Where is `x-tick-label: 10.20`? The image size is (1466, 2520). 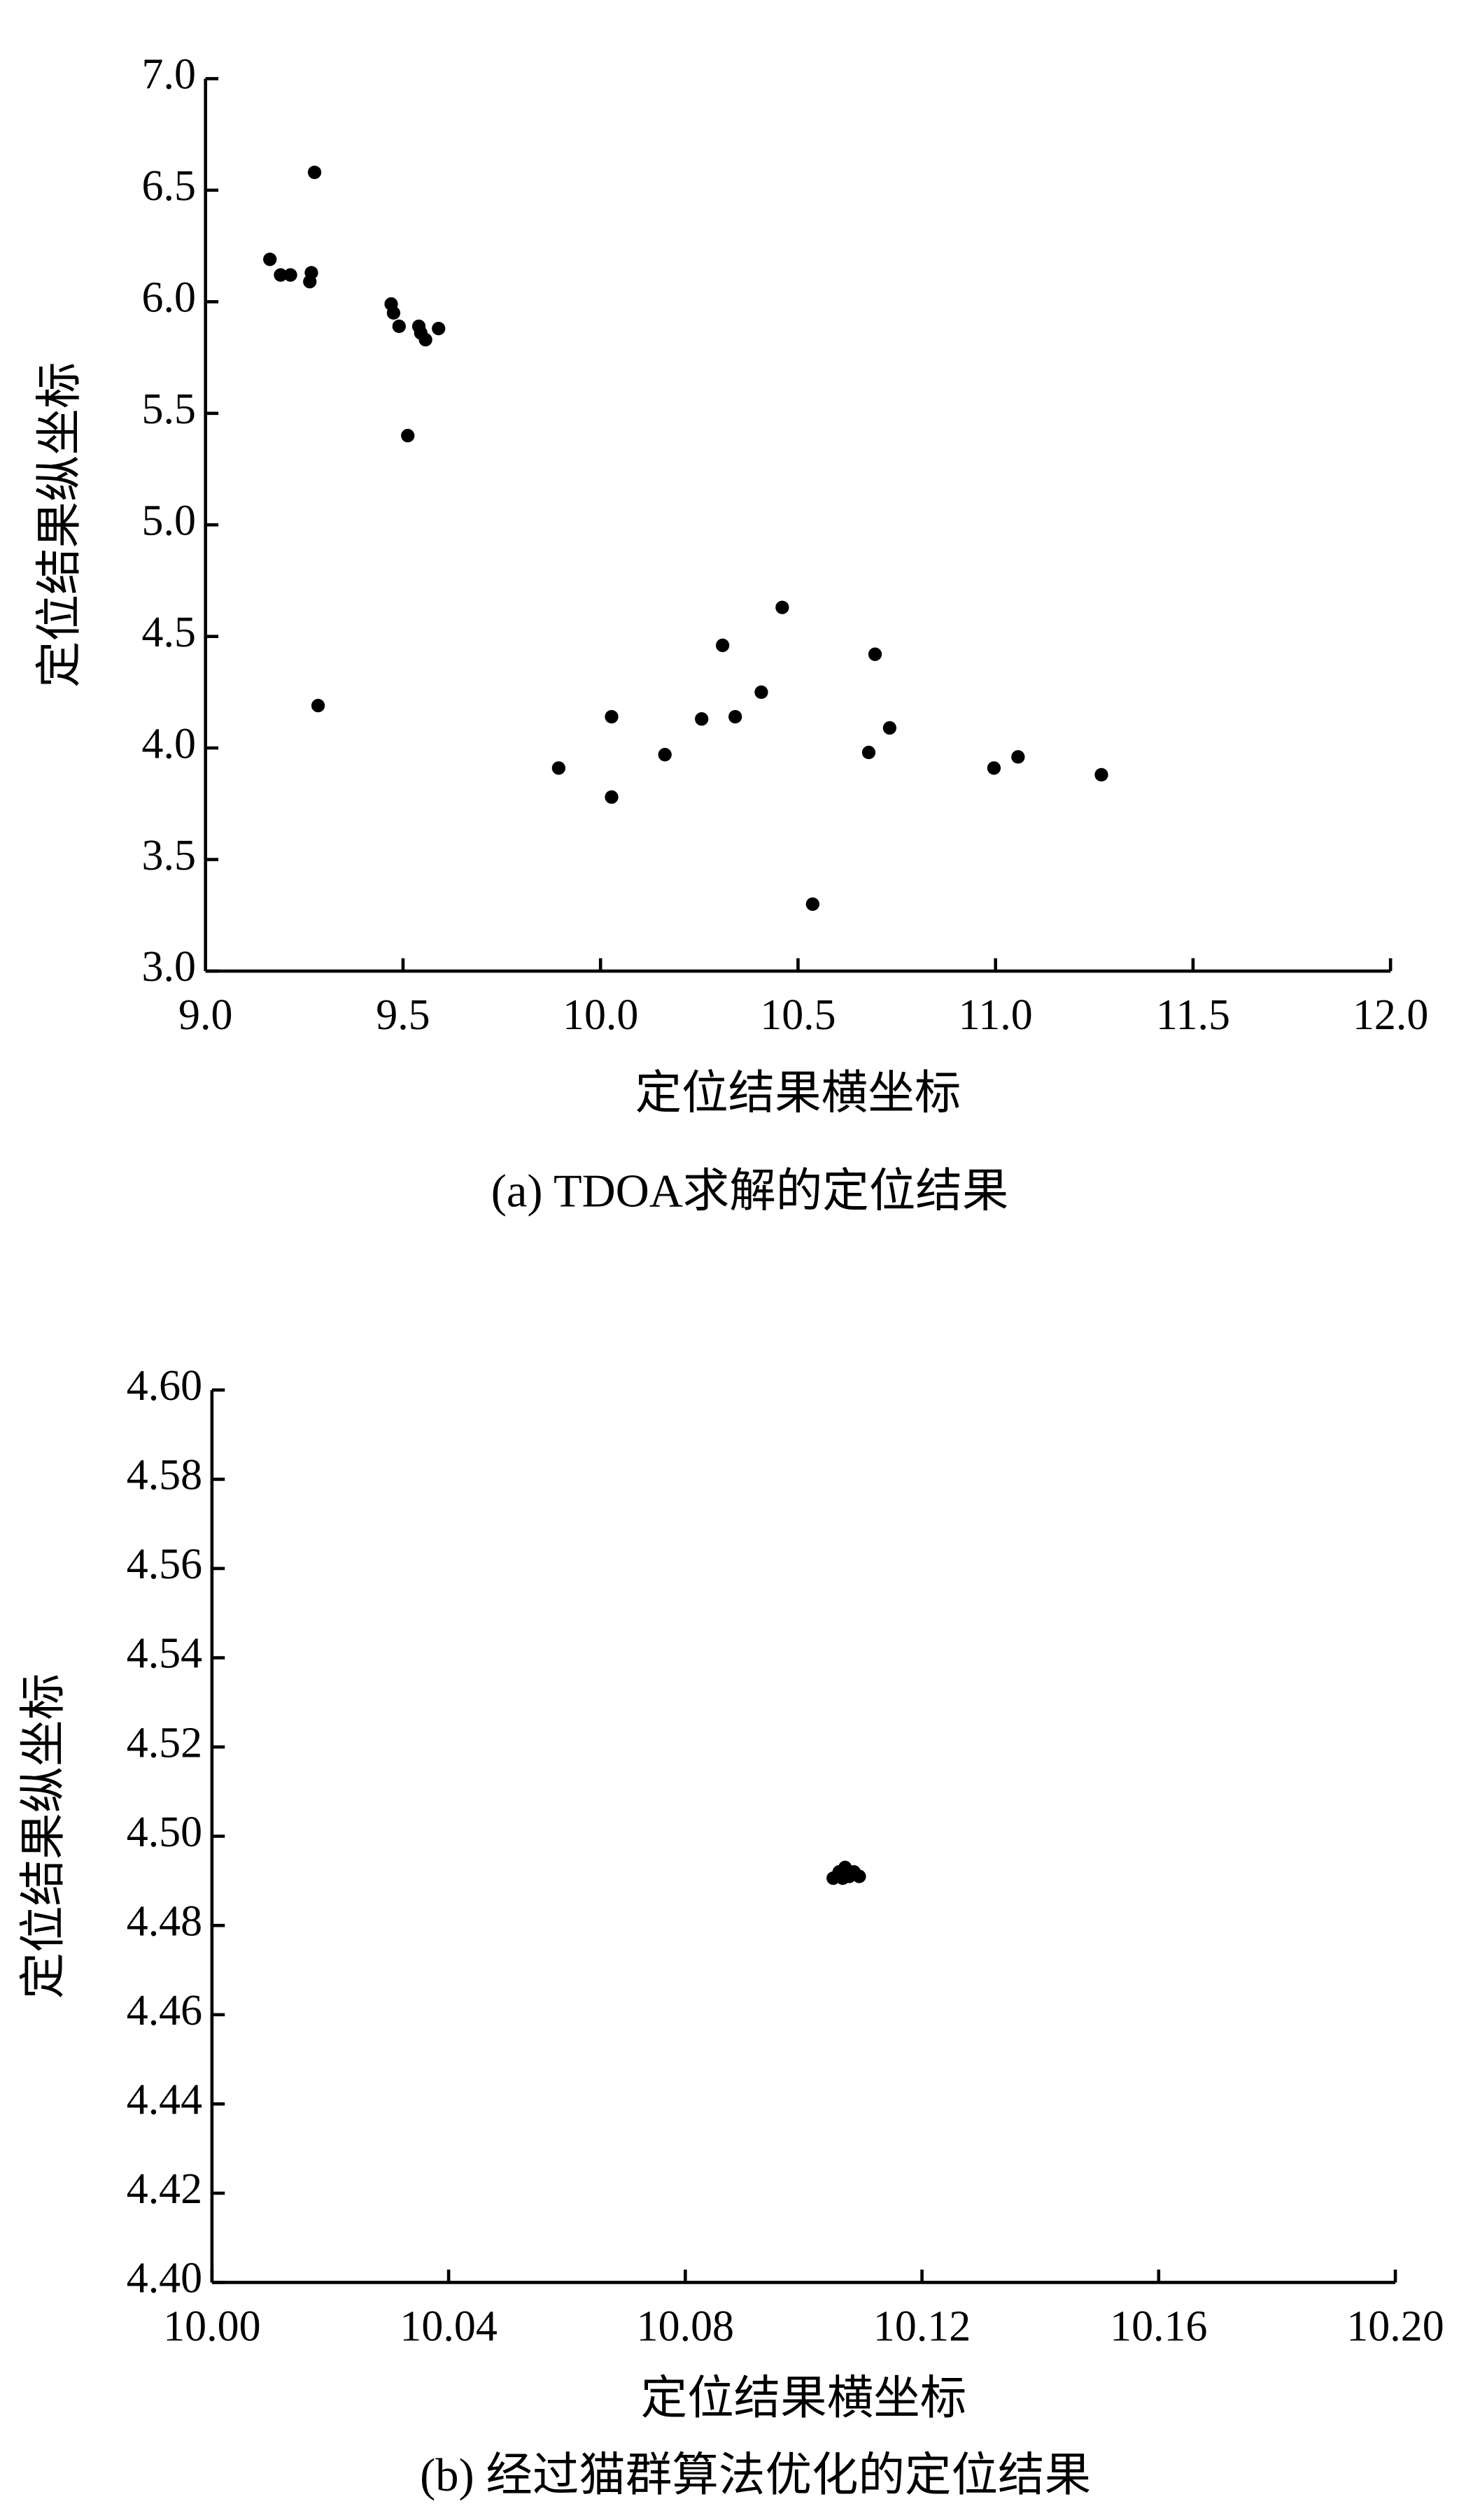 x-tick-label: 10.20 is located at coordinates (1395, 2326).